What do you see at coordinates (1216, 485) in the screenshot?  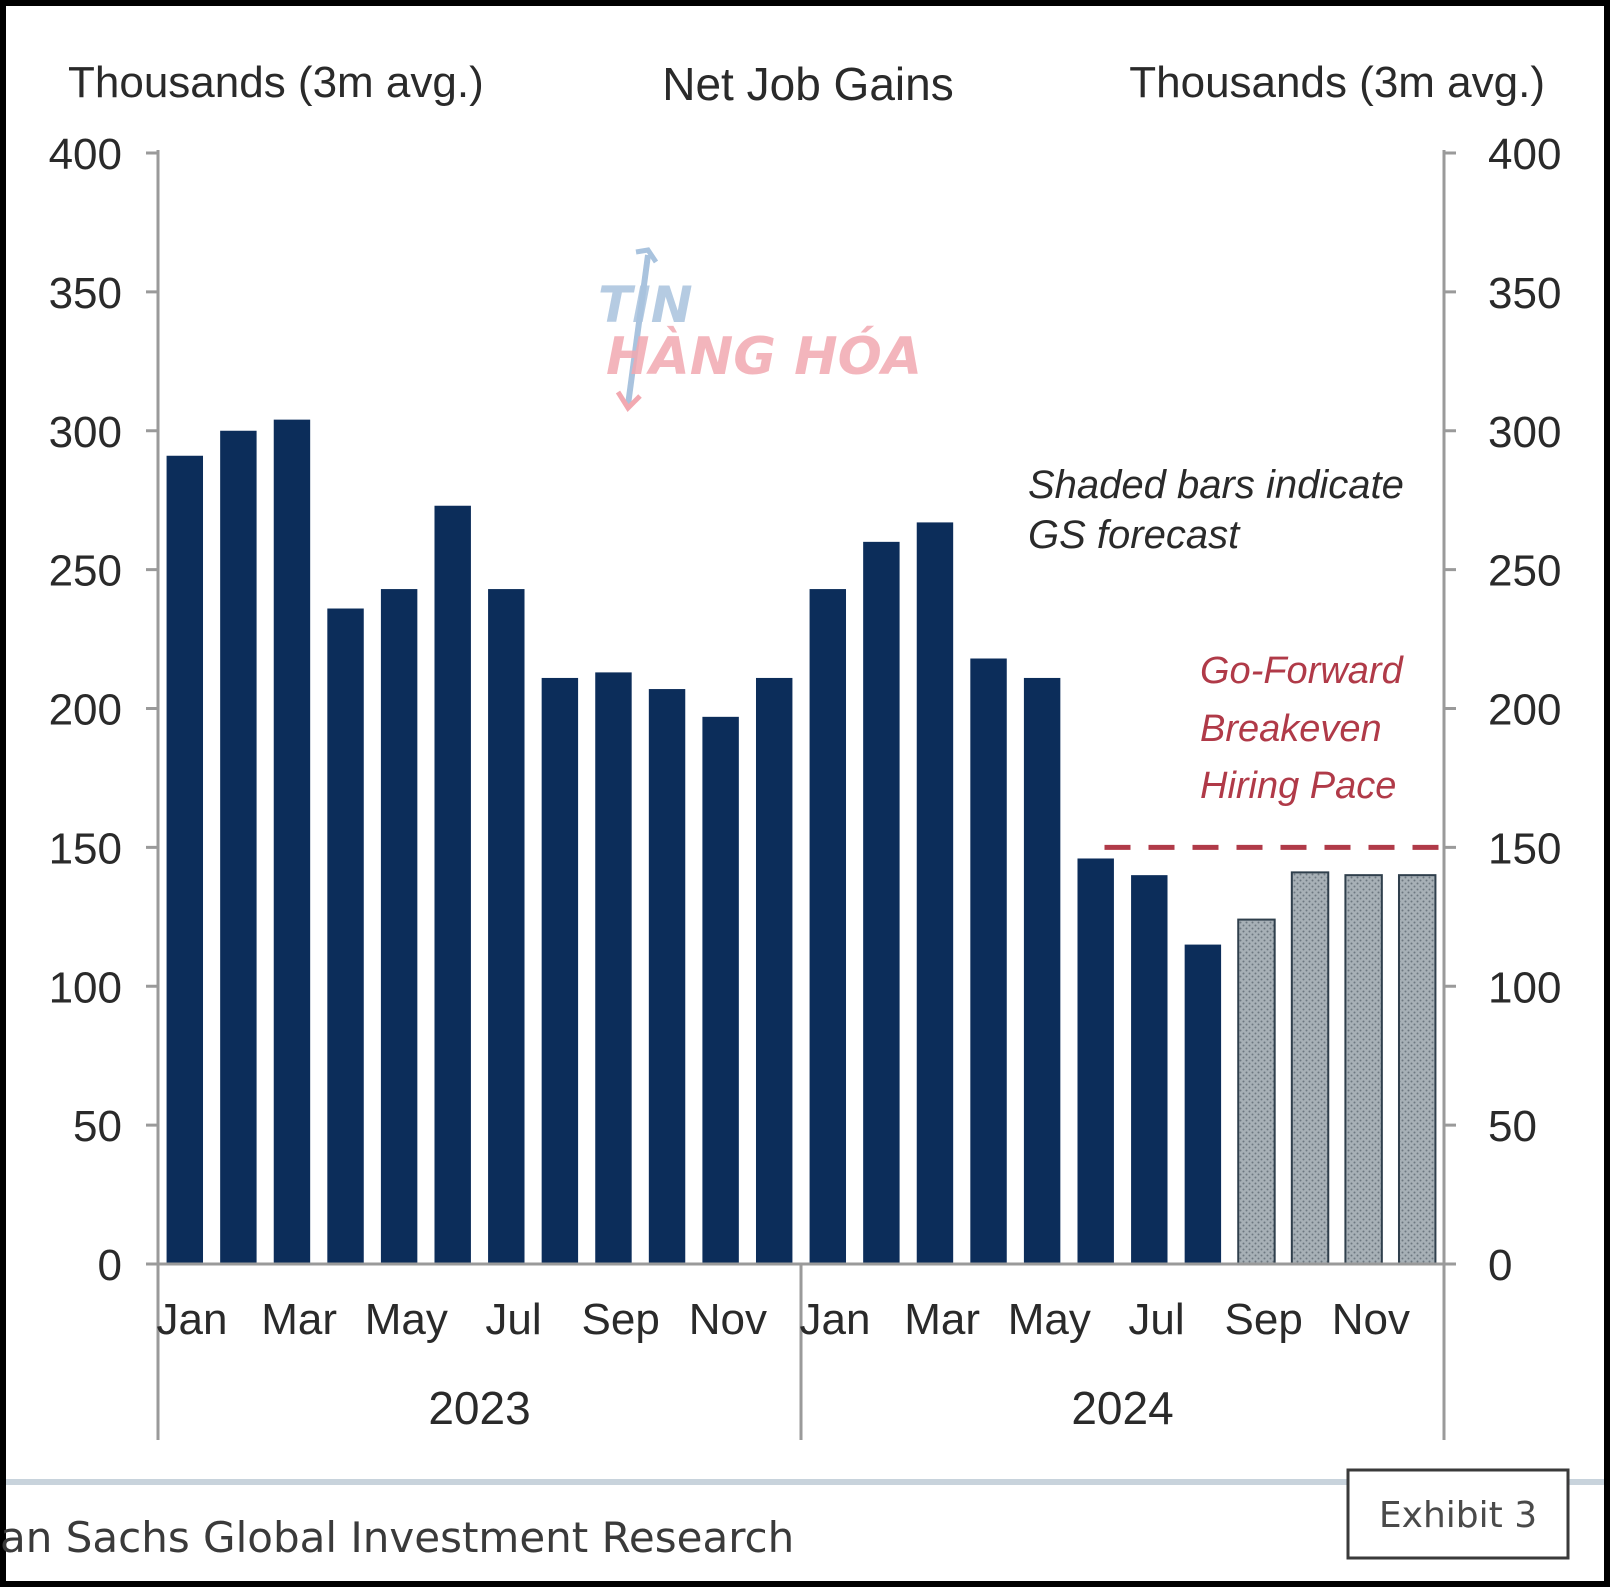 I see `shaded-bars-note-line1: Shaded bars indicate` at bounding box center [1216, 485].